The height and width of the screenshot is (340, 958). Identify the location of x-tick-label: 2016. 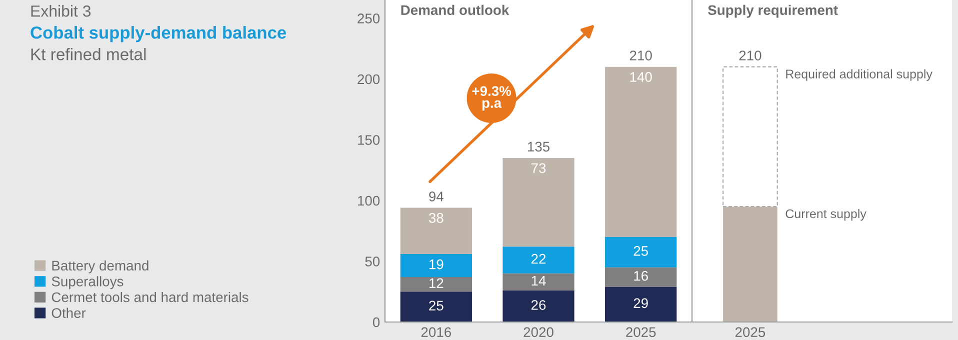
(436, 332).